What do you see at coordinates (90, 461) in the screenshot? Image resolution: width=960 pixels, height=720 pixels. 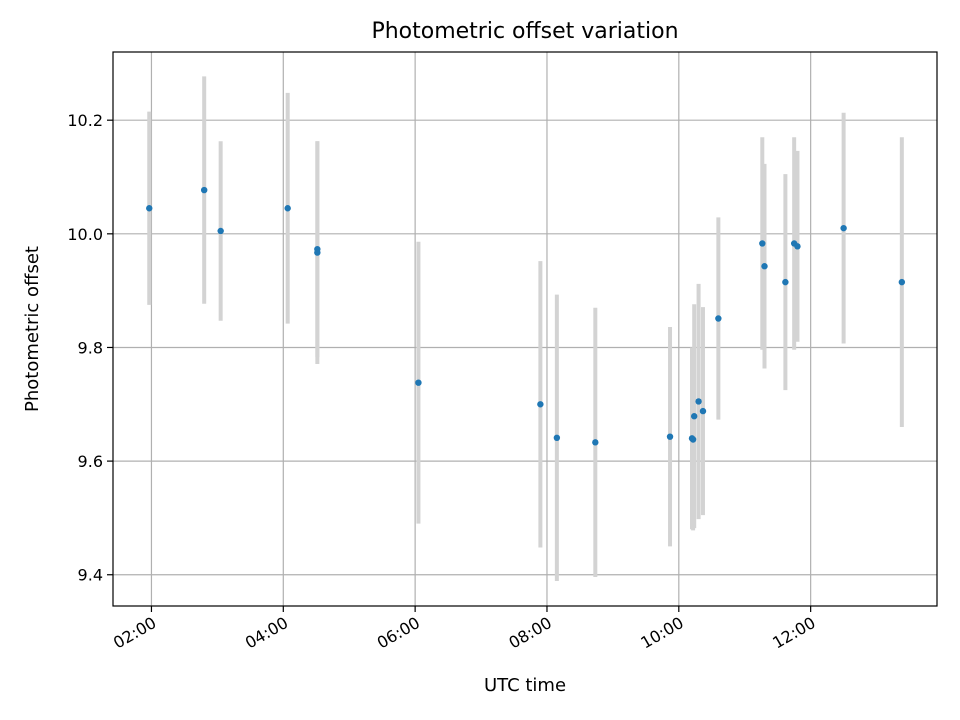 I see `y-tick-label: 9.6` at bounding box center [90, 461].